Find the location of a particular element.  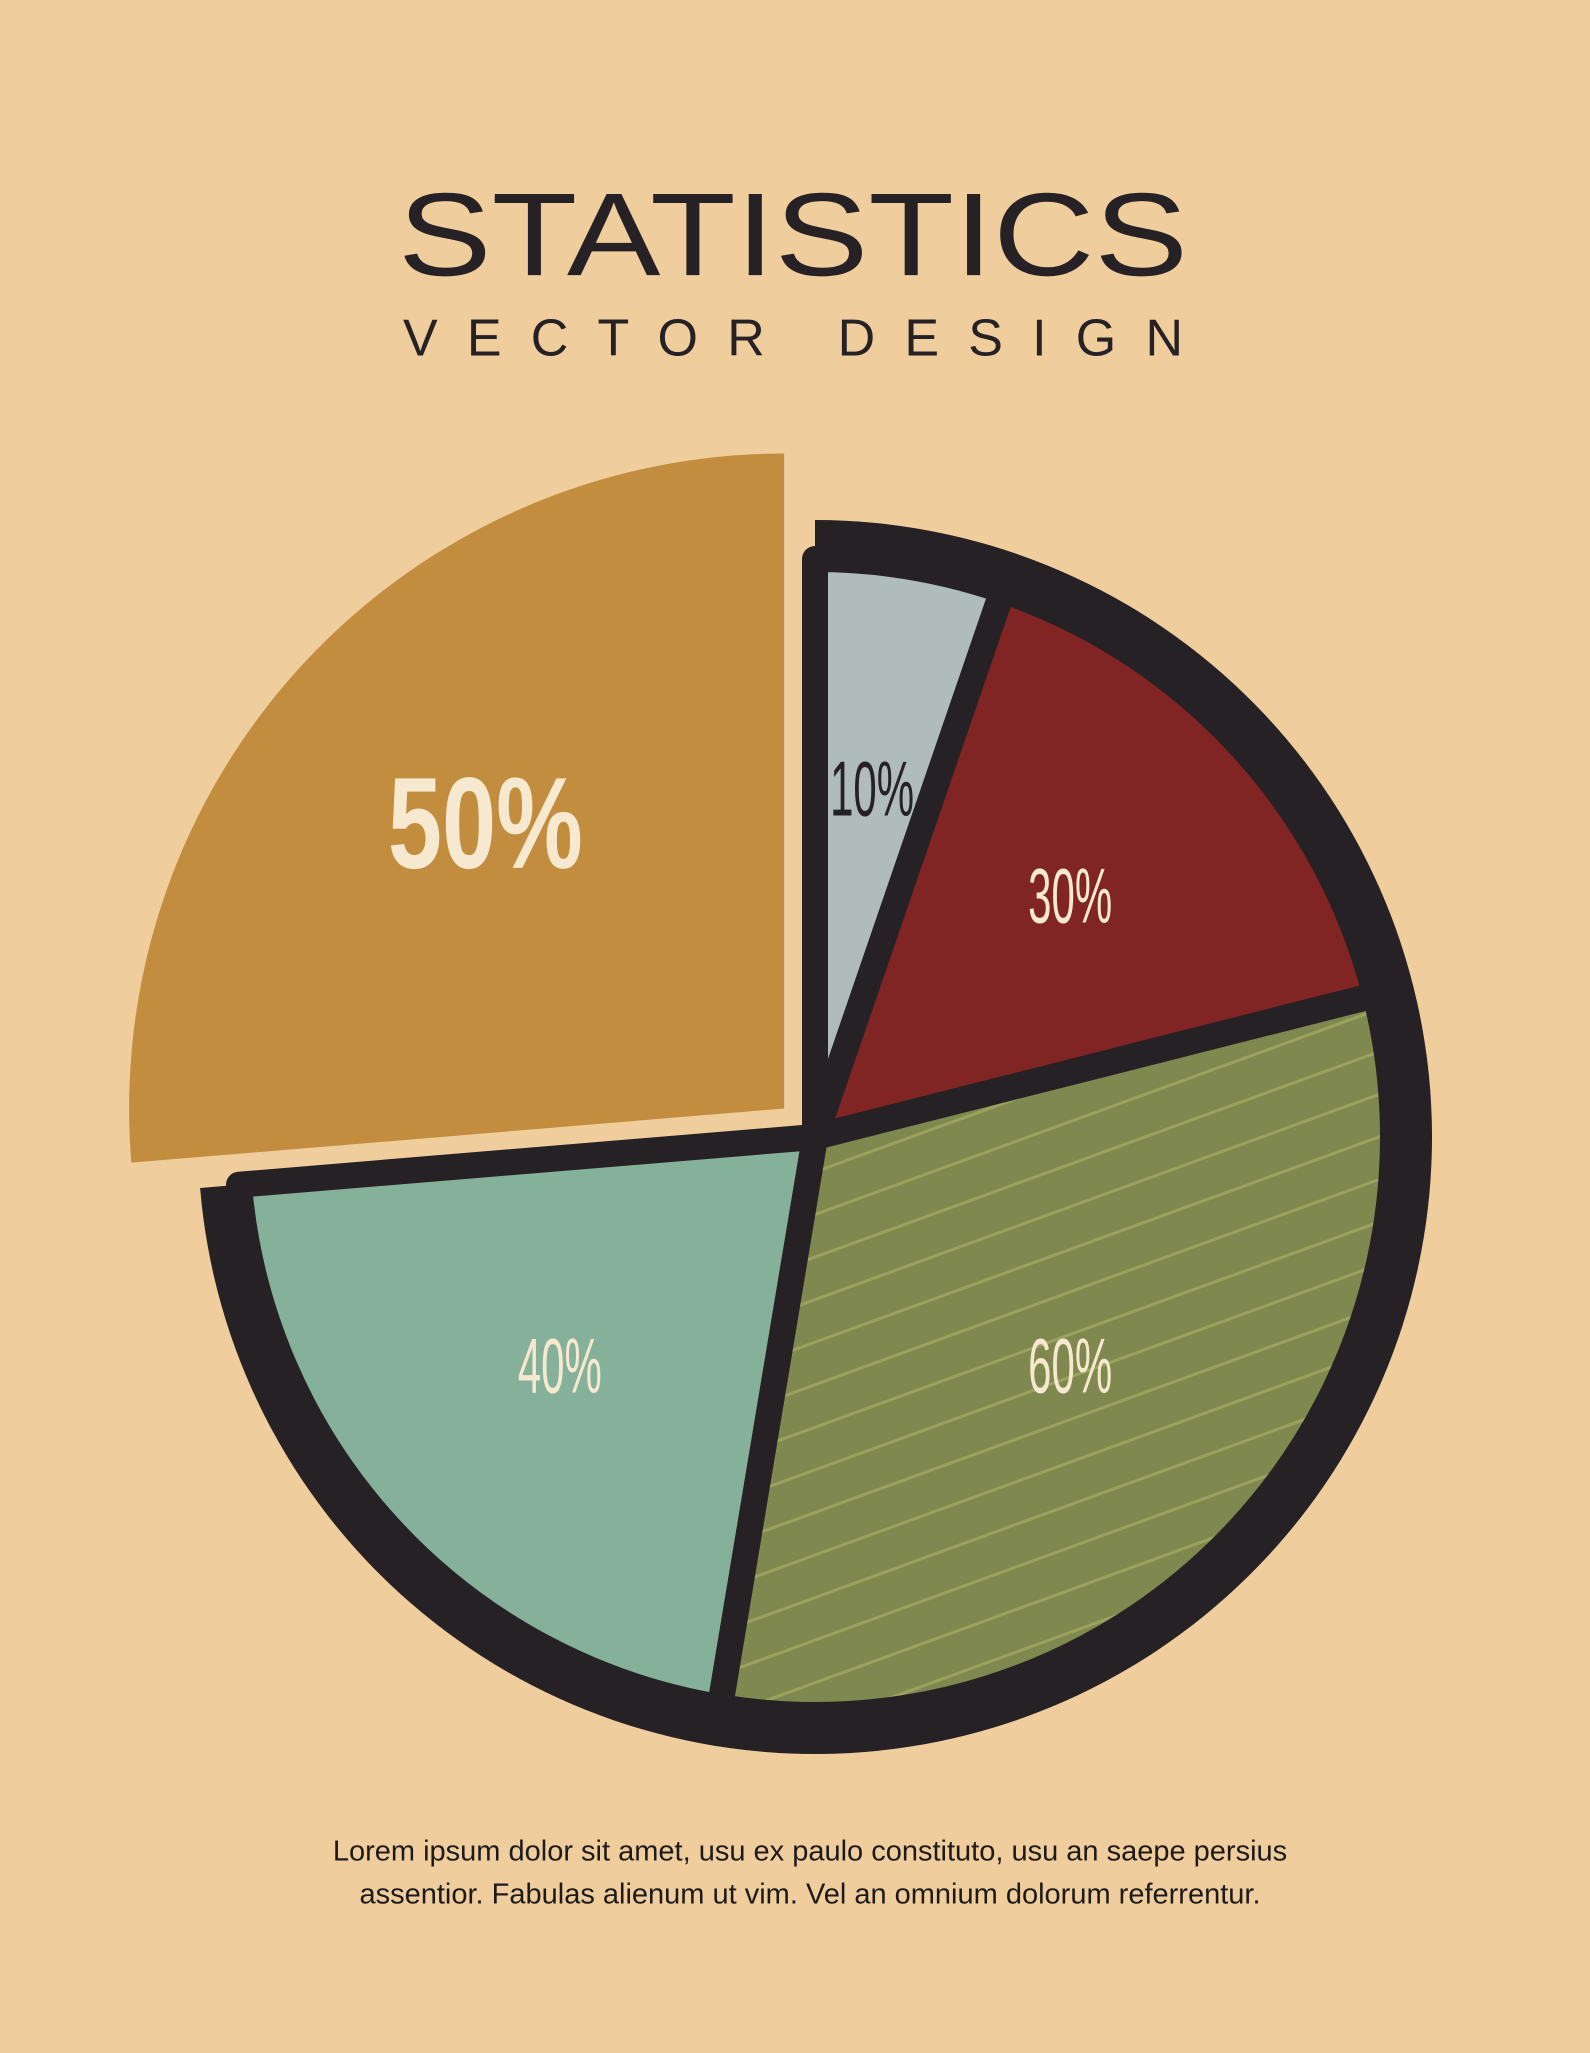

data-label: 30% is located at coordinates (1070, 896).